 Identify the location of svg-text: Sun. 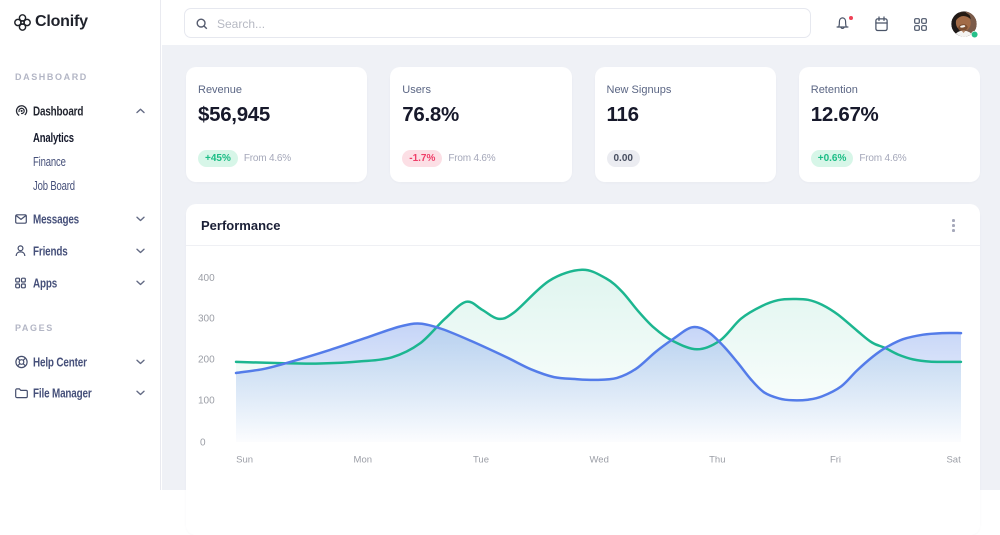
(244, 460).